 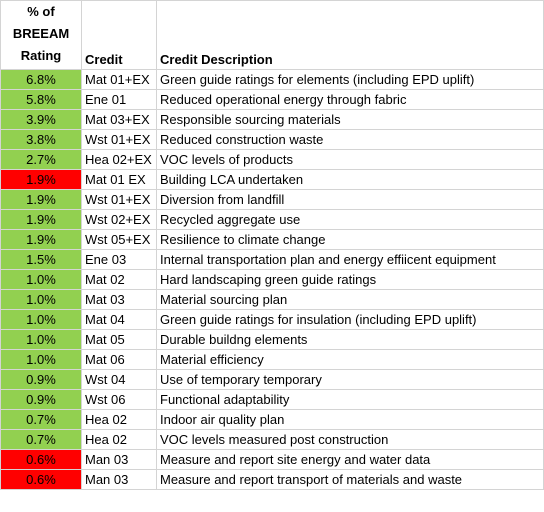 I want to click on description-cell: Responsible sourcing materials, so click(x=350, y=119).